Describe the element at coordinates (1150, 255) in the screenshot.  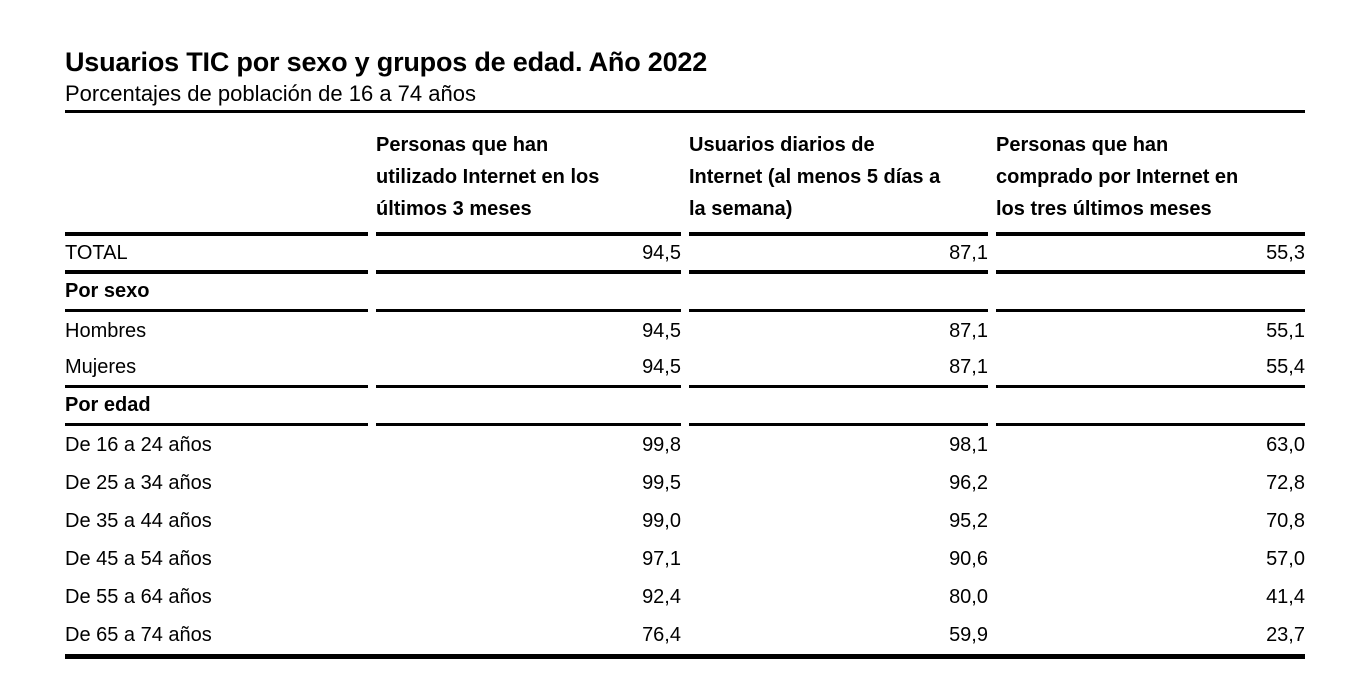
I see `cell-value: 55,3` at that location.